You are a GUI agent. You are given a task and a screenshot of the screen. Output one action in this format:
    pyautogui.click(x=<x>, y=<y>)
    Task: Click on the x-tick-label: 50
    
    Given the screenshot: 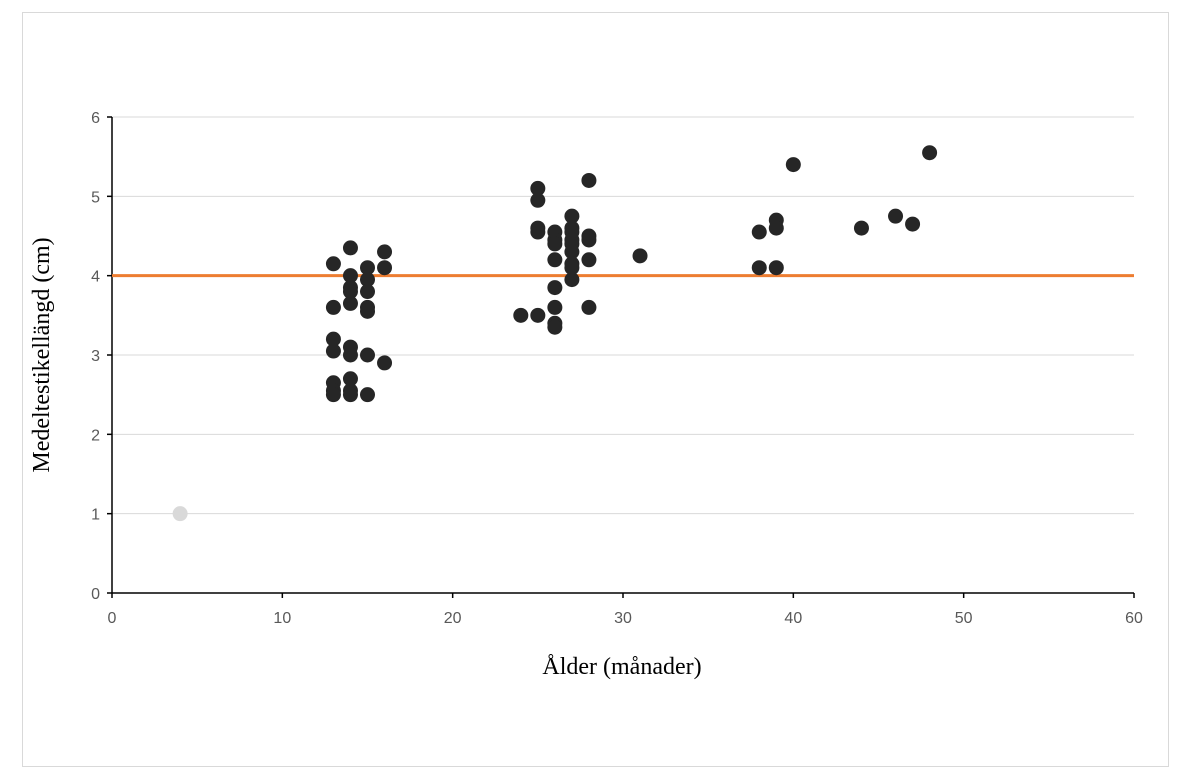 What is the action you would take?
    pyautogui.click(x=964, y=618)
    